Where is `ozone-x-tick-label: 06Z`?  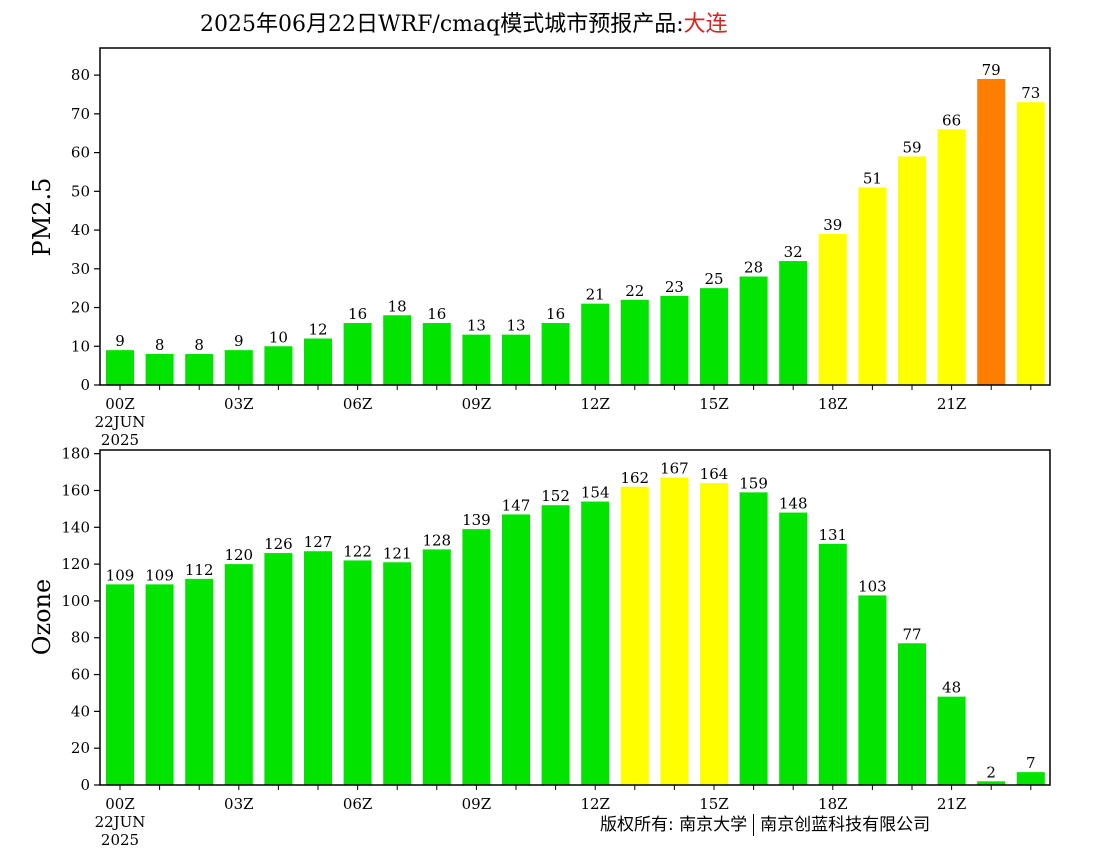 ozone-x-tick-label: 06Z is located at coordinates (358, 804).